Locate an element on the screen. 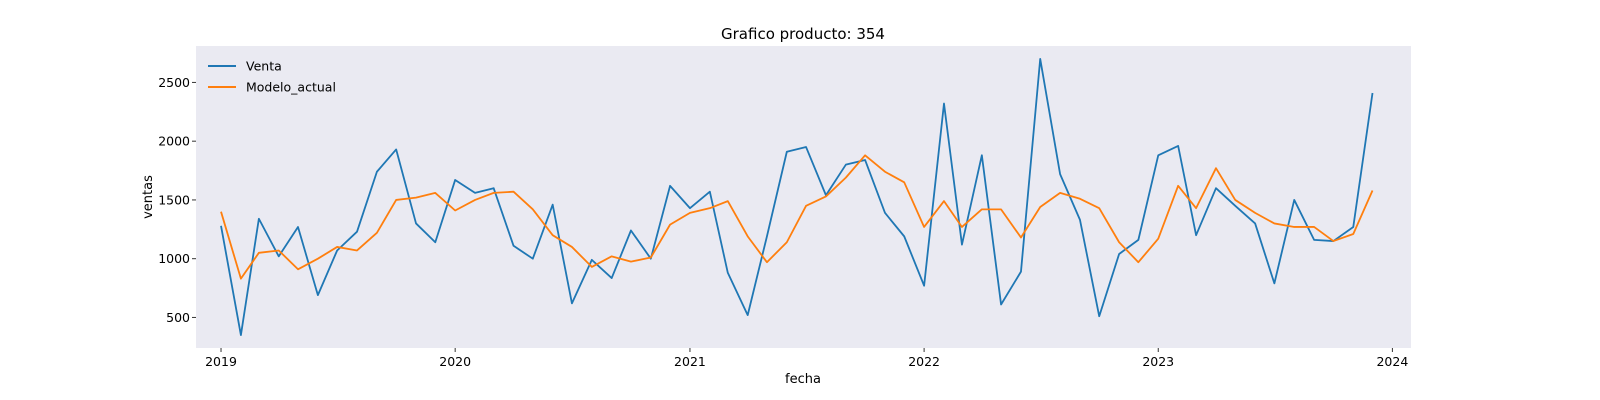 This screenshot has width=1600, height=400. legend-label: Modelo_actual is located at coordinates (291, 87).